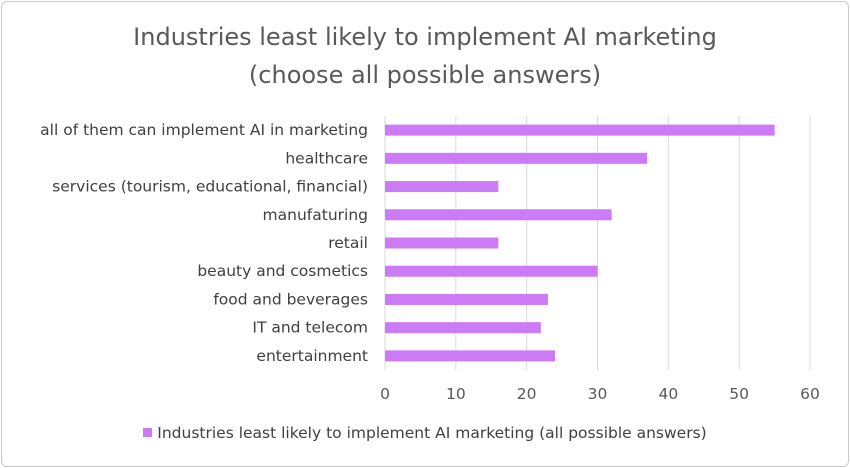  Describe the element at coordinates (668, 394) in the screenshot. I see `x-tick-label: 40` at that location.